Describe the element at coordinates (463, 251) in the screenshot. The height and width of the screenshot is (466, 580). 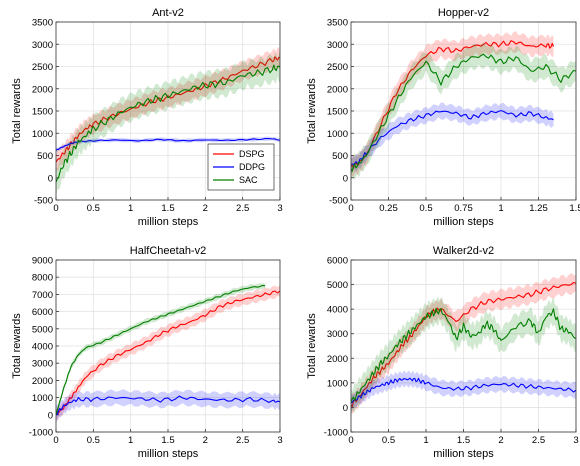
I see `chart-title: Walker2d-v2` at that location.